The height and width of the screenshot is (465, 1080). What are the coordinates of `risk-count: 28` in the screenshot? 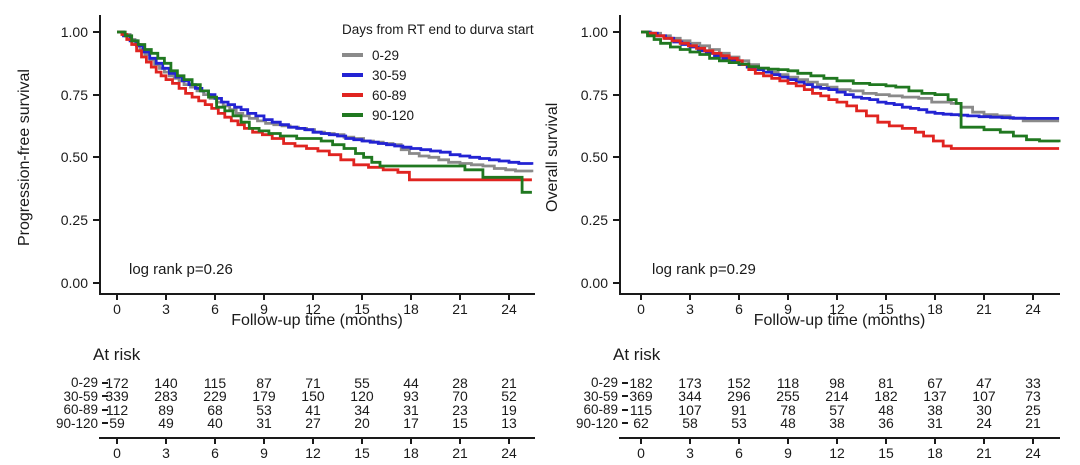 It's located at (460, 382).